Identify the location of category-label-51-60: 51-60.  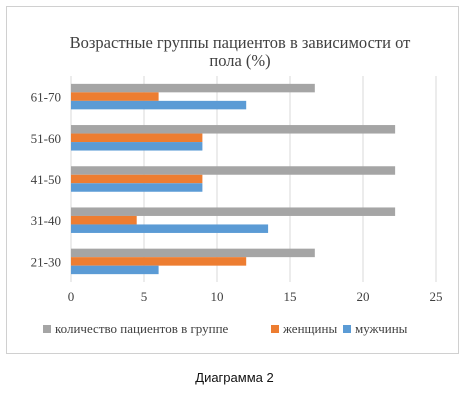
(46, 138).